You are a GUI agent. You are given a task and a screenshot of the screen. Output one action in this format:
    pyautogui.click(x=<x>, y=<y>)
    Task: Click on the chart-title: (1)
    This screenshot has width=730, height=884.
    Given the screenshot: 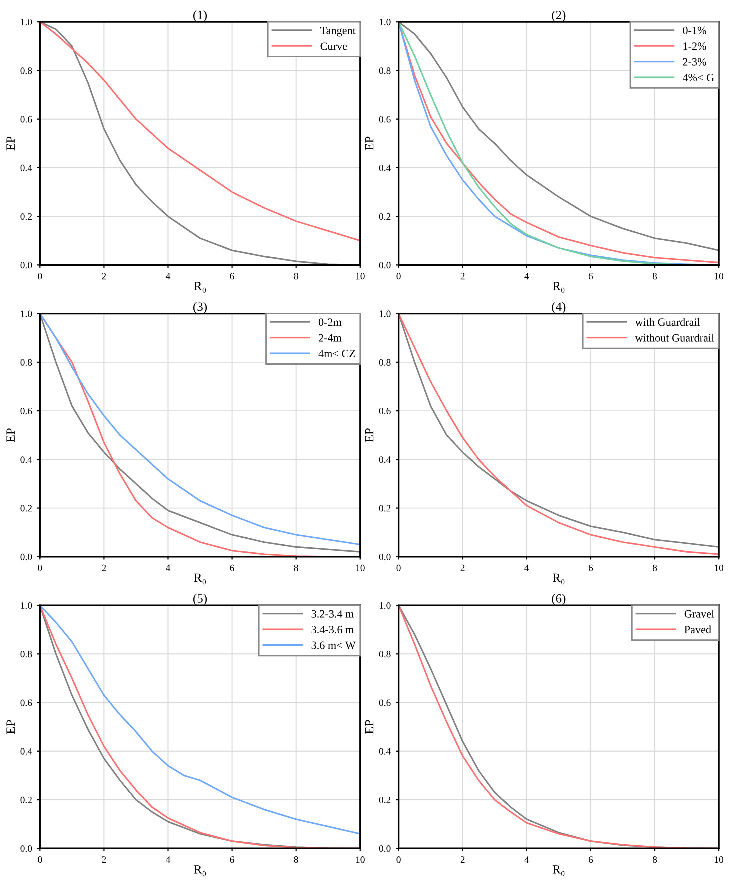 What is the action you would take?
    pyautogui.click(x=201, y=16)
    